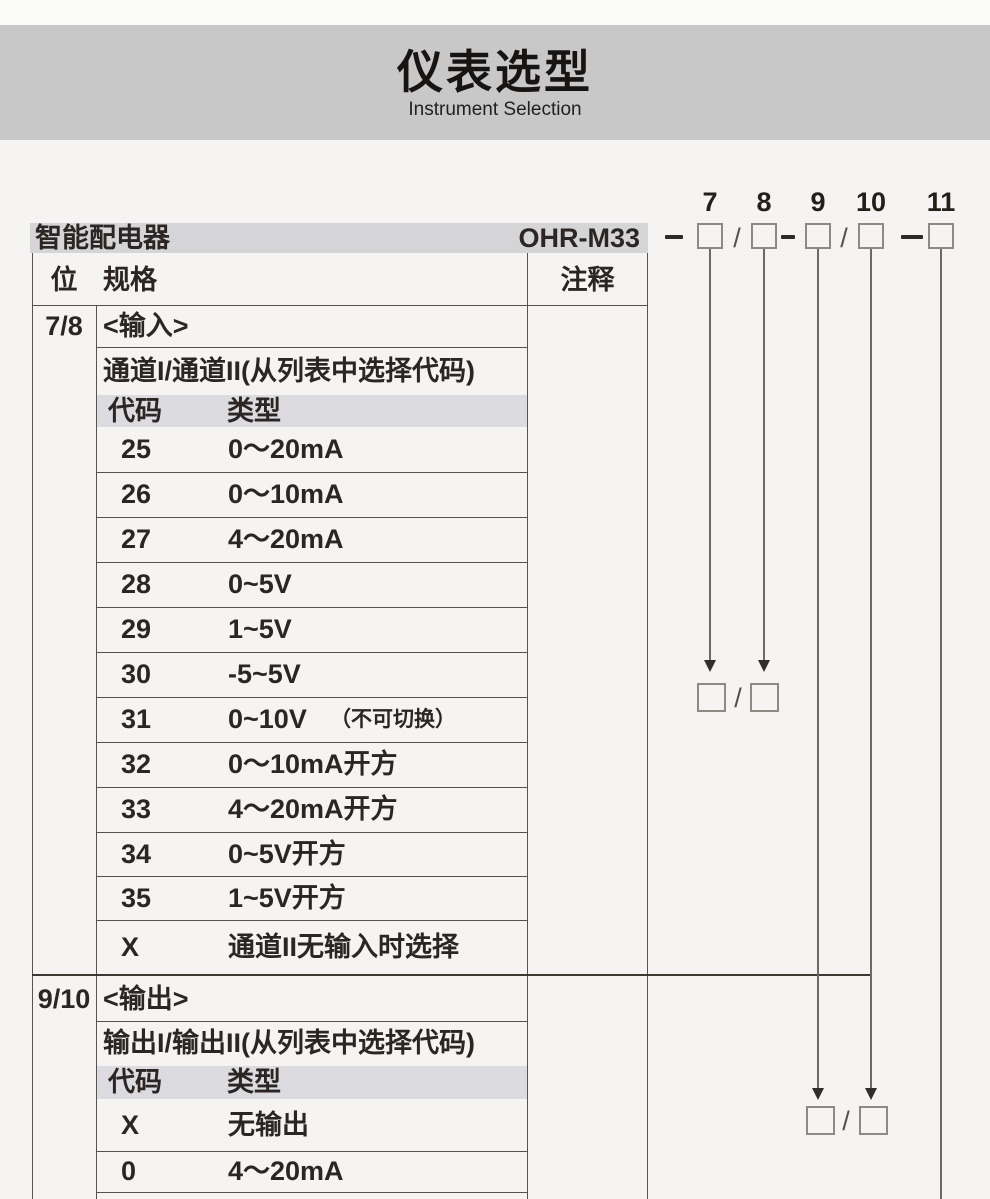 The image size is (990, 1199). Describe the element at coordinates (96, 752) in the screenshot. I see `position-column-divider` at that location.